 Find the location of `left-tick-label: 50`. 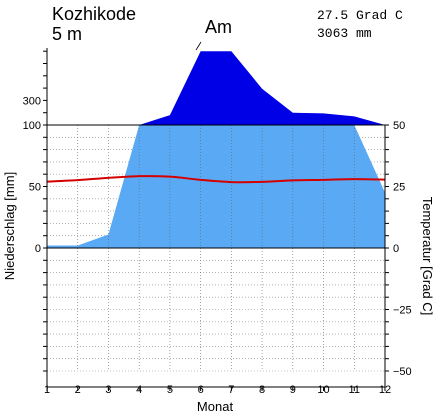

left-tick-label: 50 is located at coordinates (35, 188).